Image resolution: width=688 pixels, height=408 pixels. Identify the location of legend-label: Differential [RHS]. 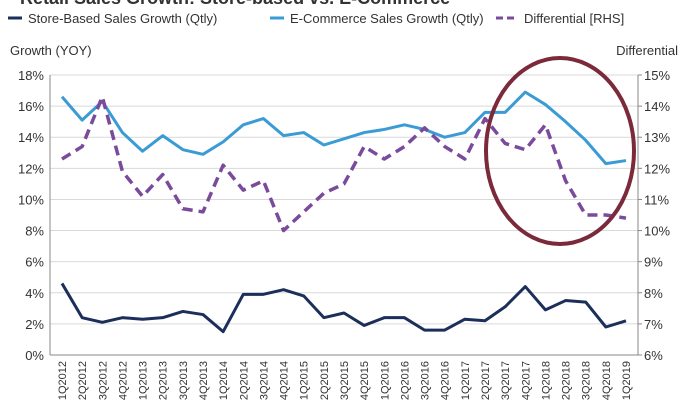
(574, 18).